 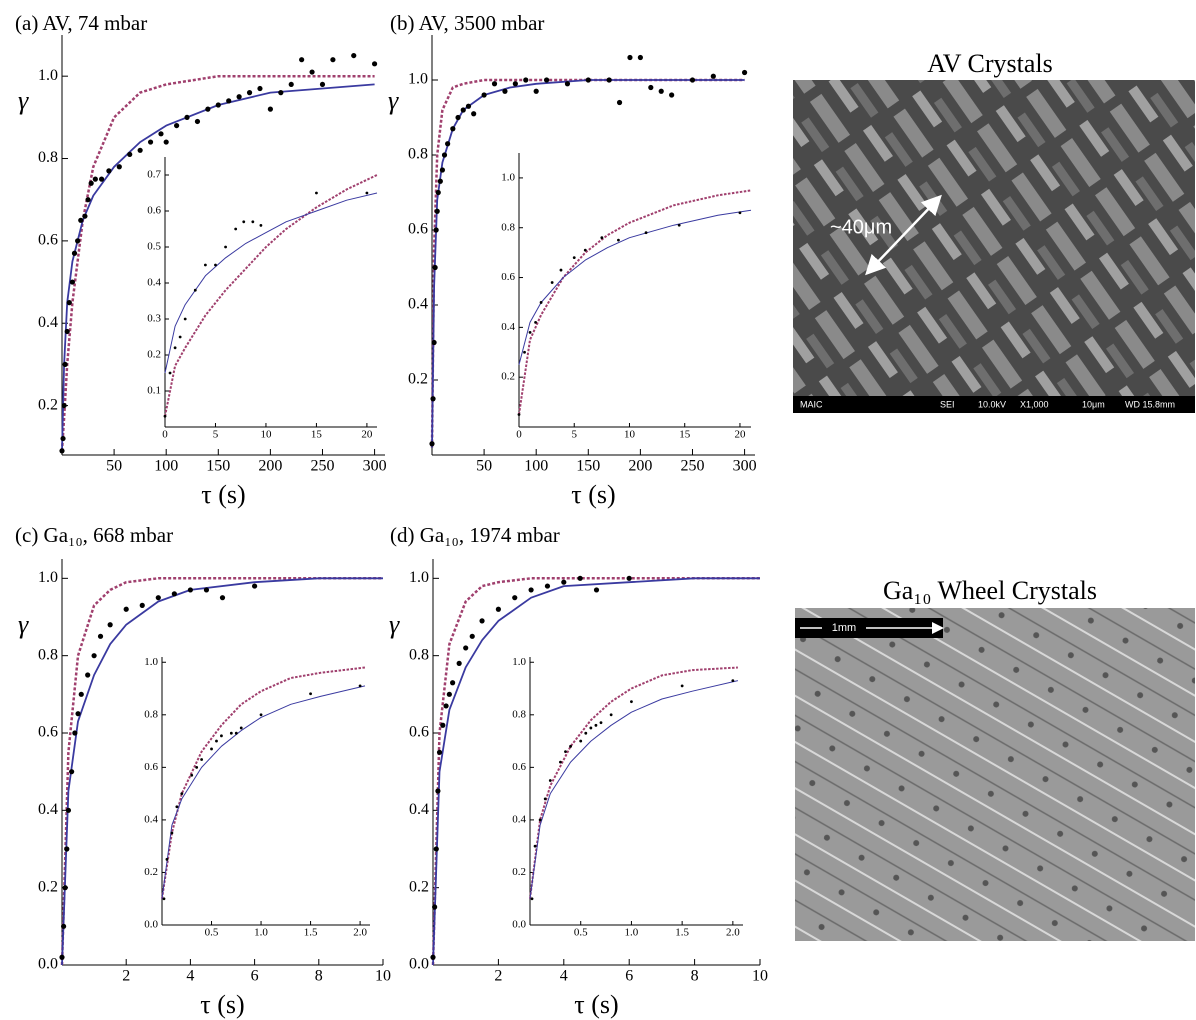 What do you see at coordinates (947, 404) in the screenshot?
I see `info-text: SEI` at bounding box center [947, 404].